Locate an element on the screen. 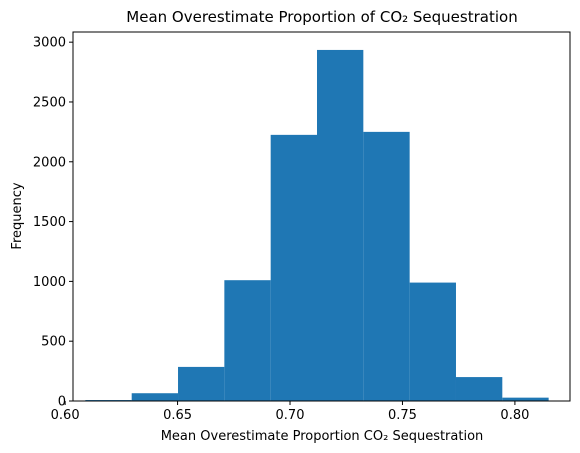  x-tick-label: 0.75 is located at coordinates (402, 415).